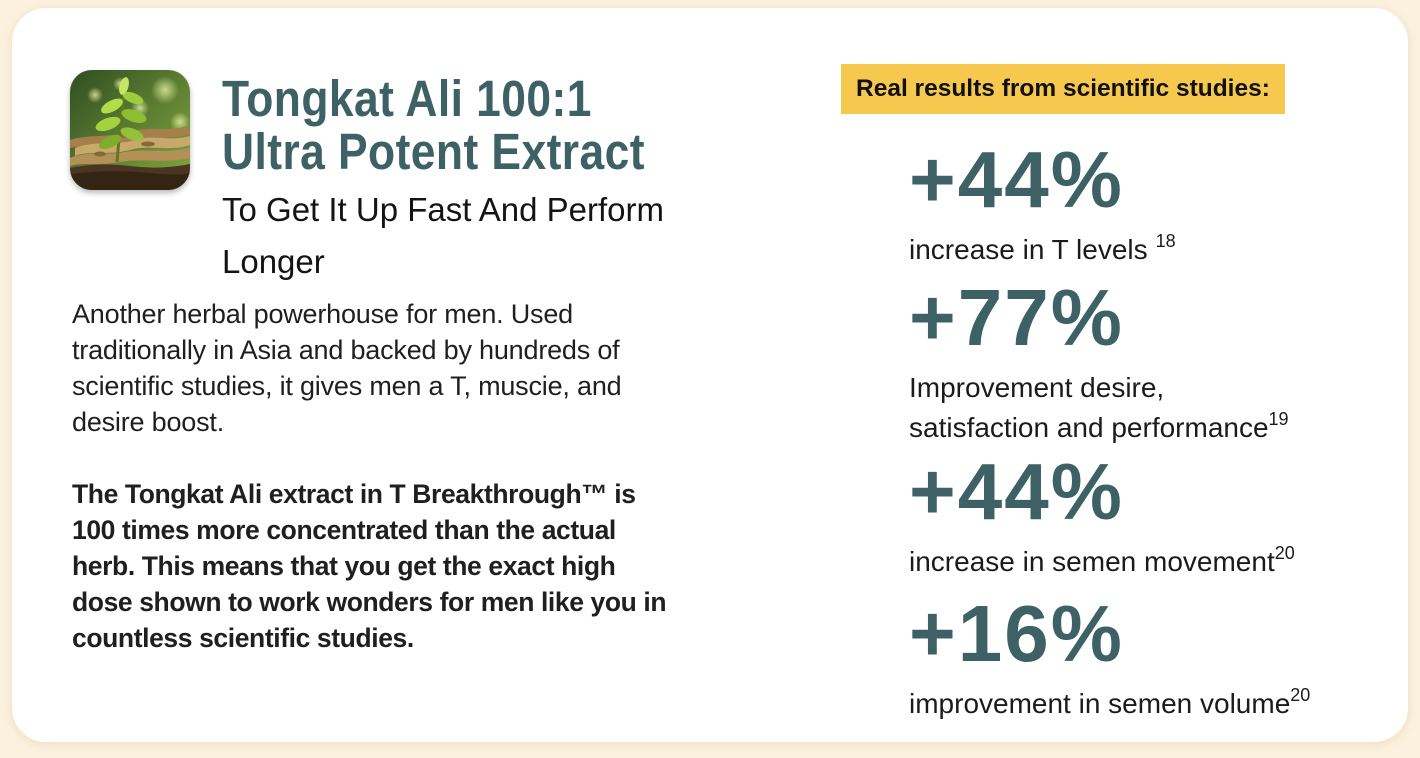 The width and height of the screenshot is (1420, 758). Describe the element at coordinates (443, 235) in the screenshot. I see `product-subtitle: To Get It Up Fast And Perform Longer` at that location.